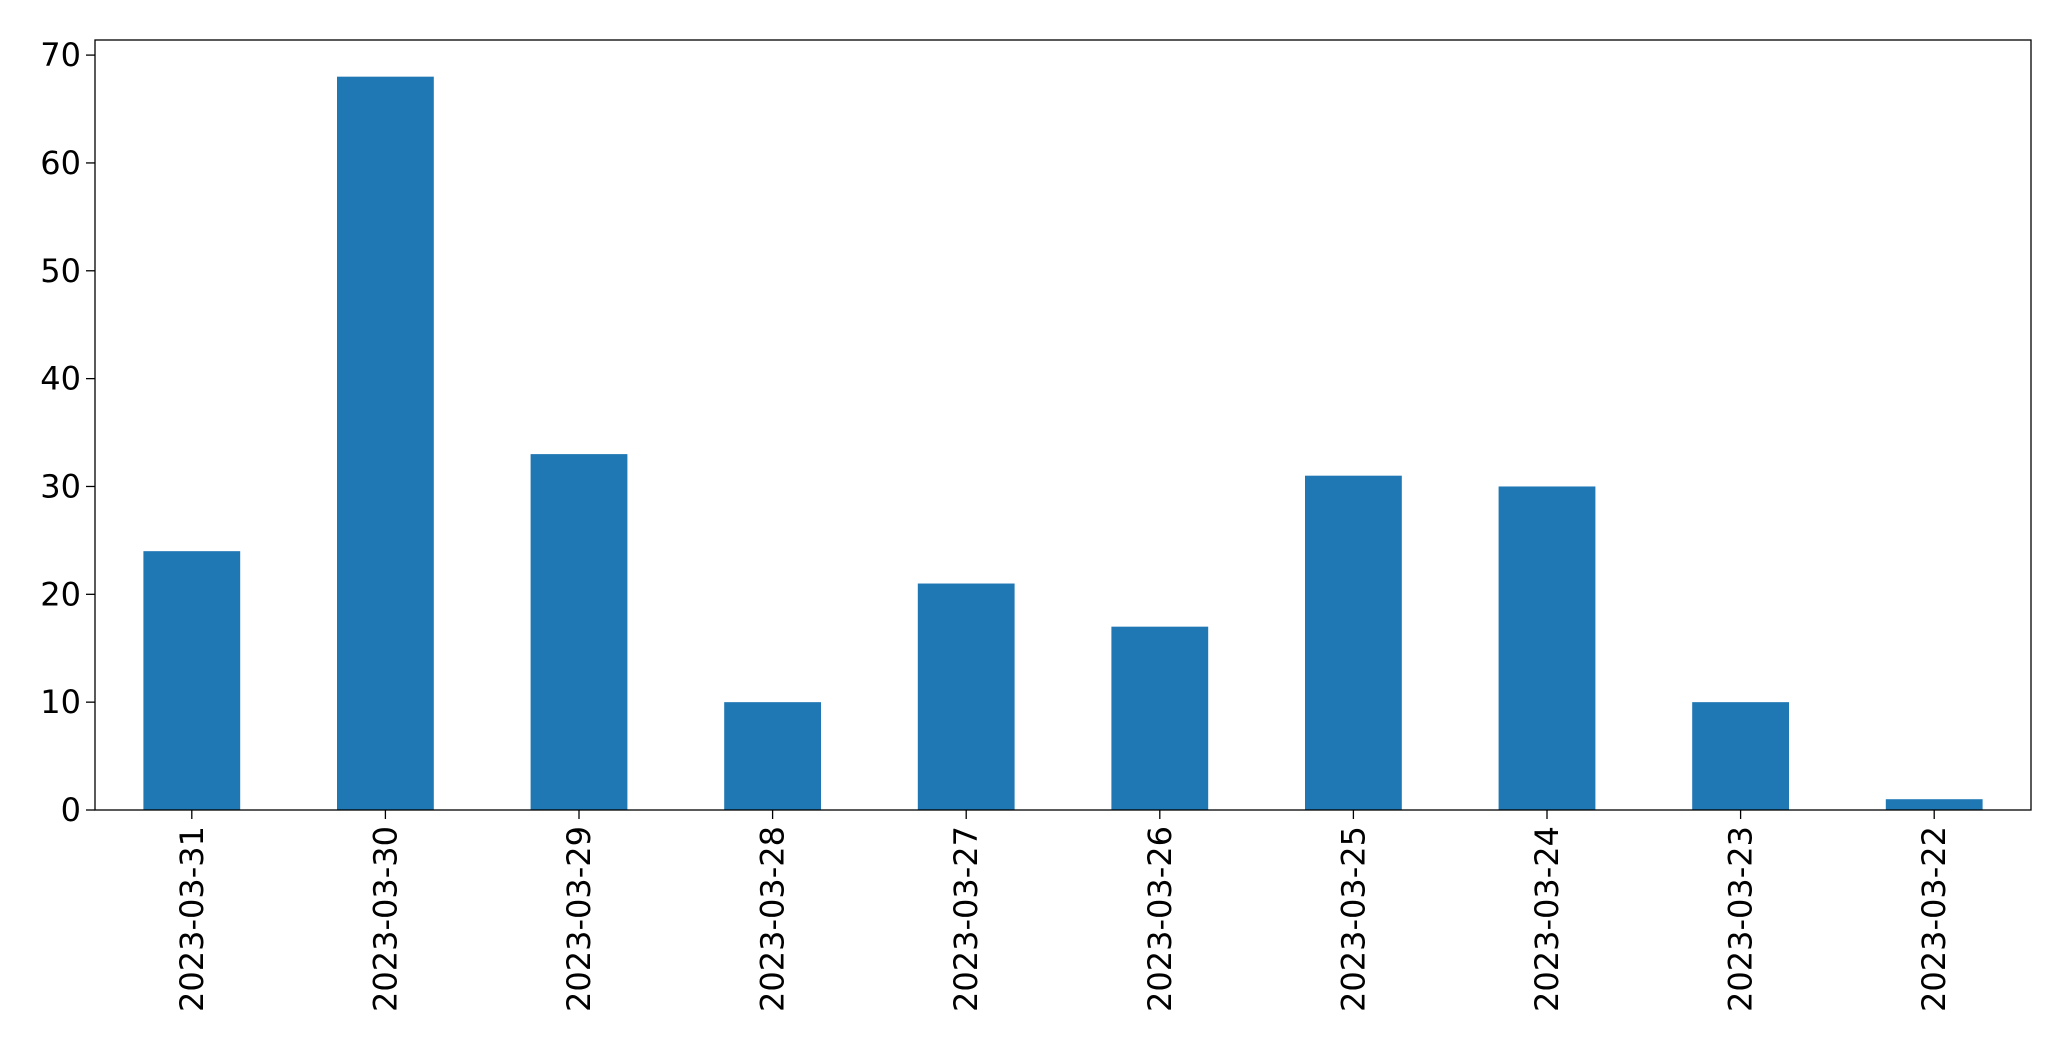 This screenshot has height=1061, width=2071. Describe the element at coordinates (579, 919) in the screenshot. I see `x-tick-label: 2023-03-29` at that location.